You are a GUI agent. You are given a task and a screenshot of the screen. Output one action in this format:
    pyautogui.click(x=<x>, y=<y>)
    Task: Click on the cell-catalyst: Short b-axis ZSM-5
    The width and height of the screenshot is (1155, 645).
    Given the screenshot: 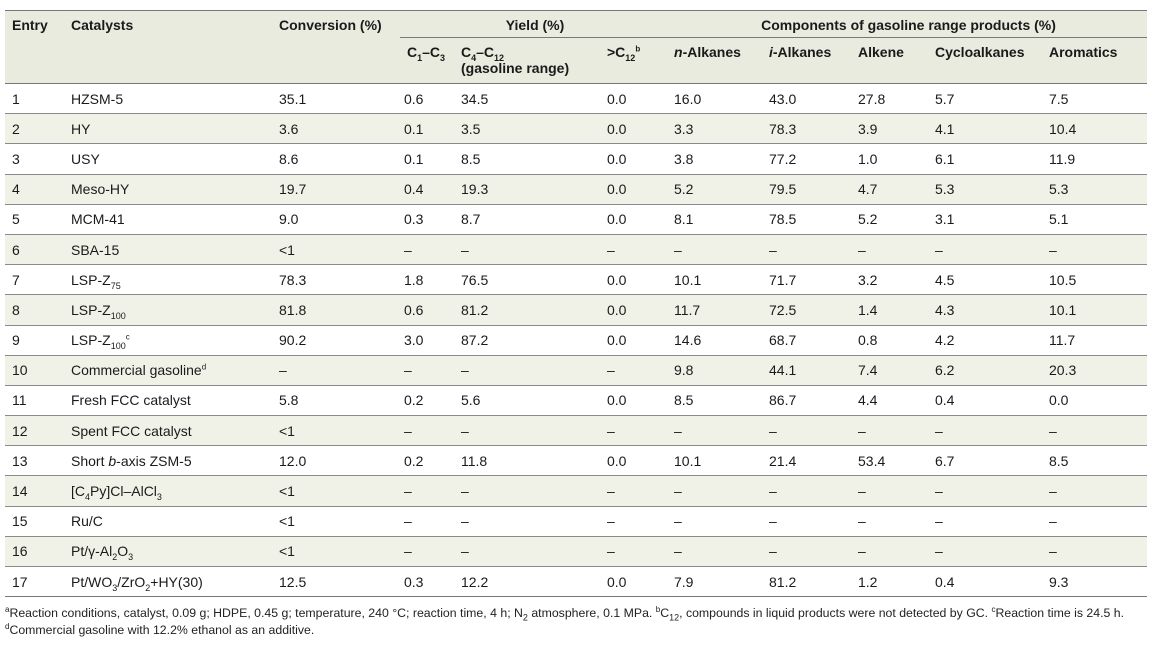 What is the action you would take?
    pyautogui.click(x=171, y=461)
    